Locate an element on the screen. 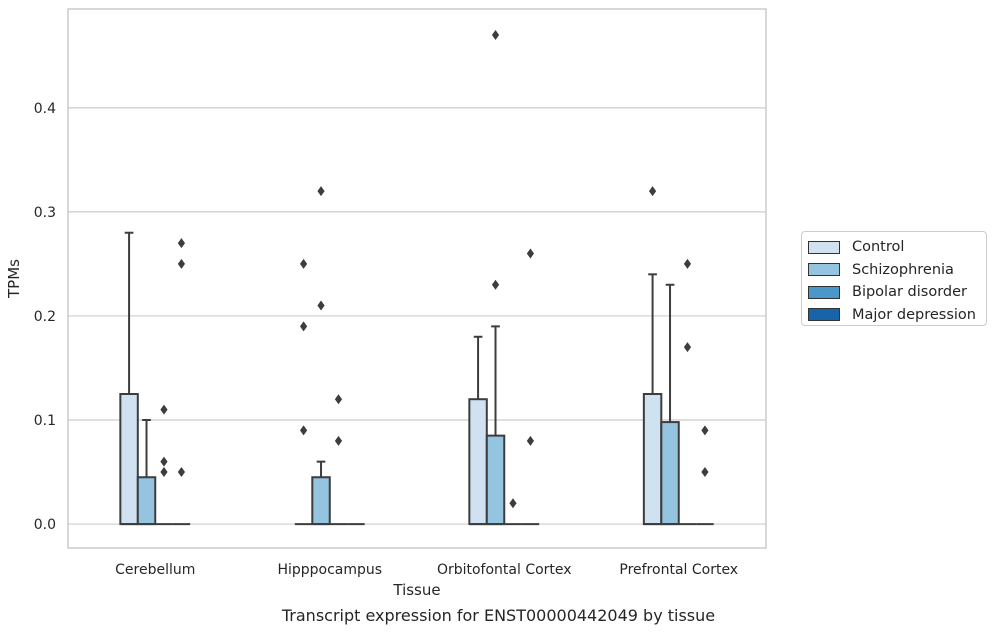 The image size is (997, 634). legend-label: Control is located at coordinates (878, 247).